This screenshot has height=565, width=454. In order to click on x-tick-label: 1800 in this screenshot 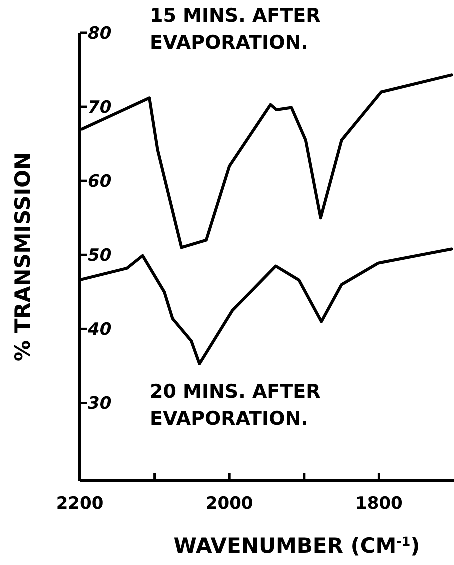, I will do `click(380, 504)`.